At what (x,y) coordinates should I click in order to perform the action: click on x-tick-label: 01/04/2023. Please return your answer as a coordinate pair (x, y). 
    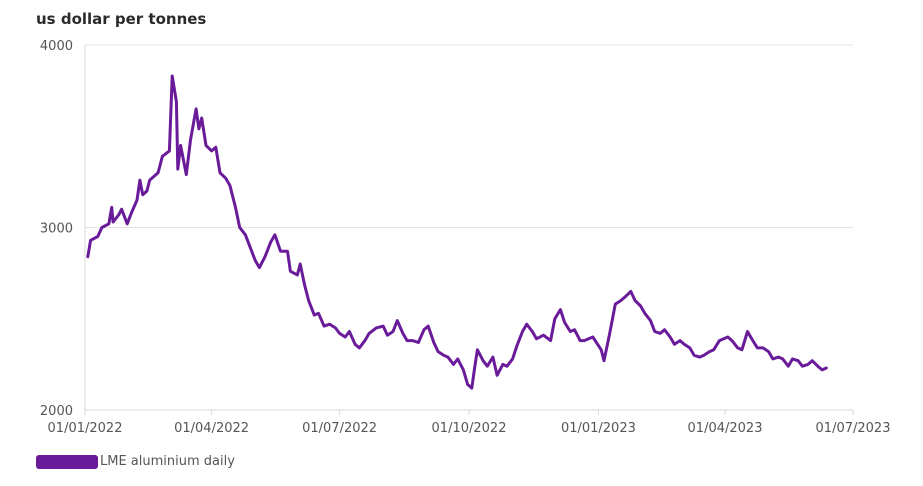
    Looking at the image, I should click on (725, 428).